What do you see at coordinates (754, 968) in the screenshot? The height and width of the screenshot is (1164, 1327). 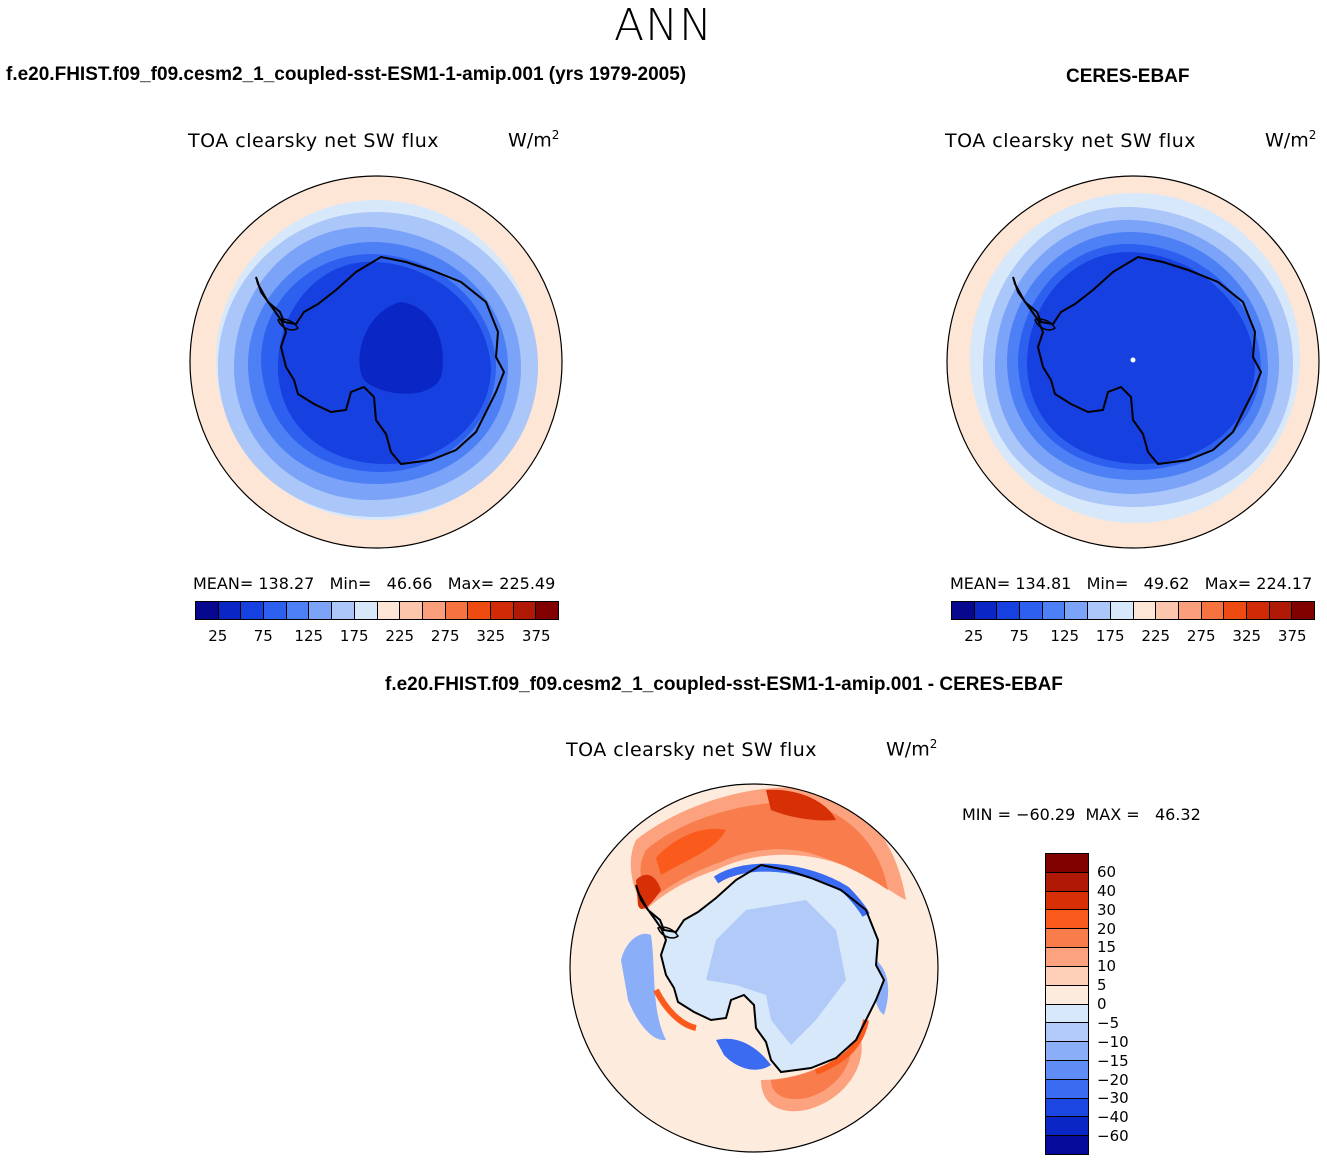 I see `diff-polar-map` at bounding box center [754, 968].